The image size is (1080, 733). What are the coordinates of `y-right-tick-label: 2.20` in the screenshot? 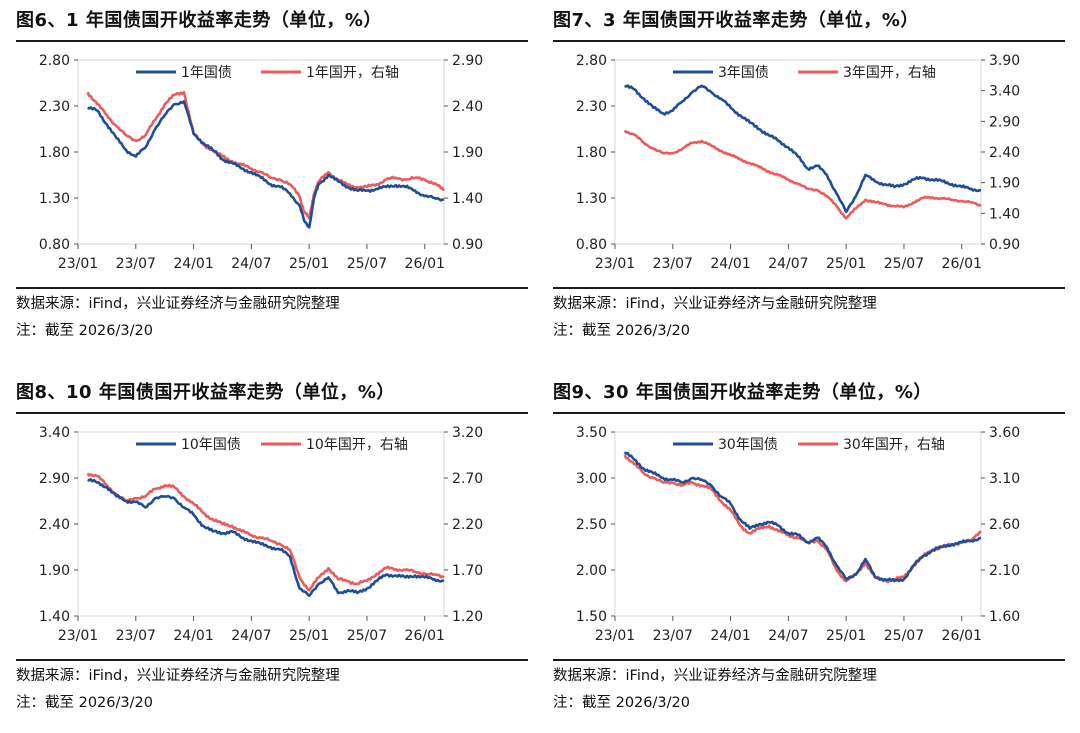 It's located at (467, 525).